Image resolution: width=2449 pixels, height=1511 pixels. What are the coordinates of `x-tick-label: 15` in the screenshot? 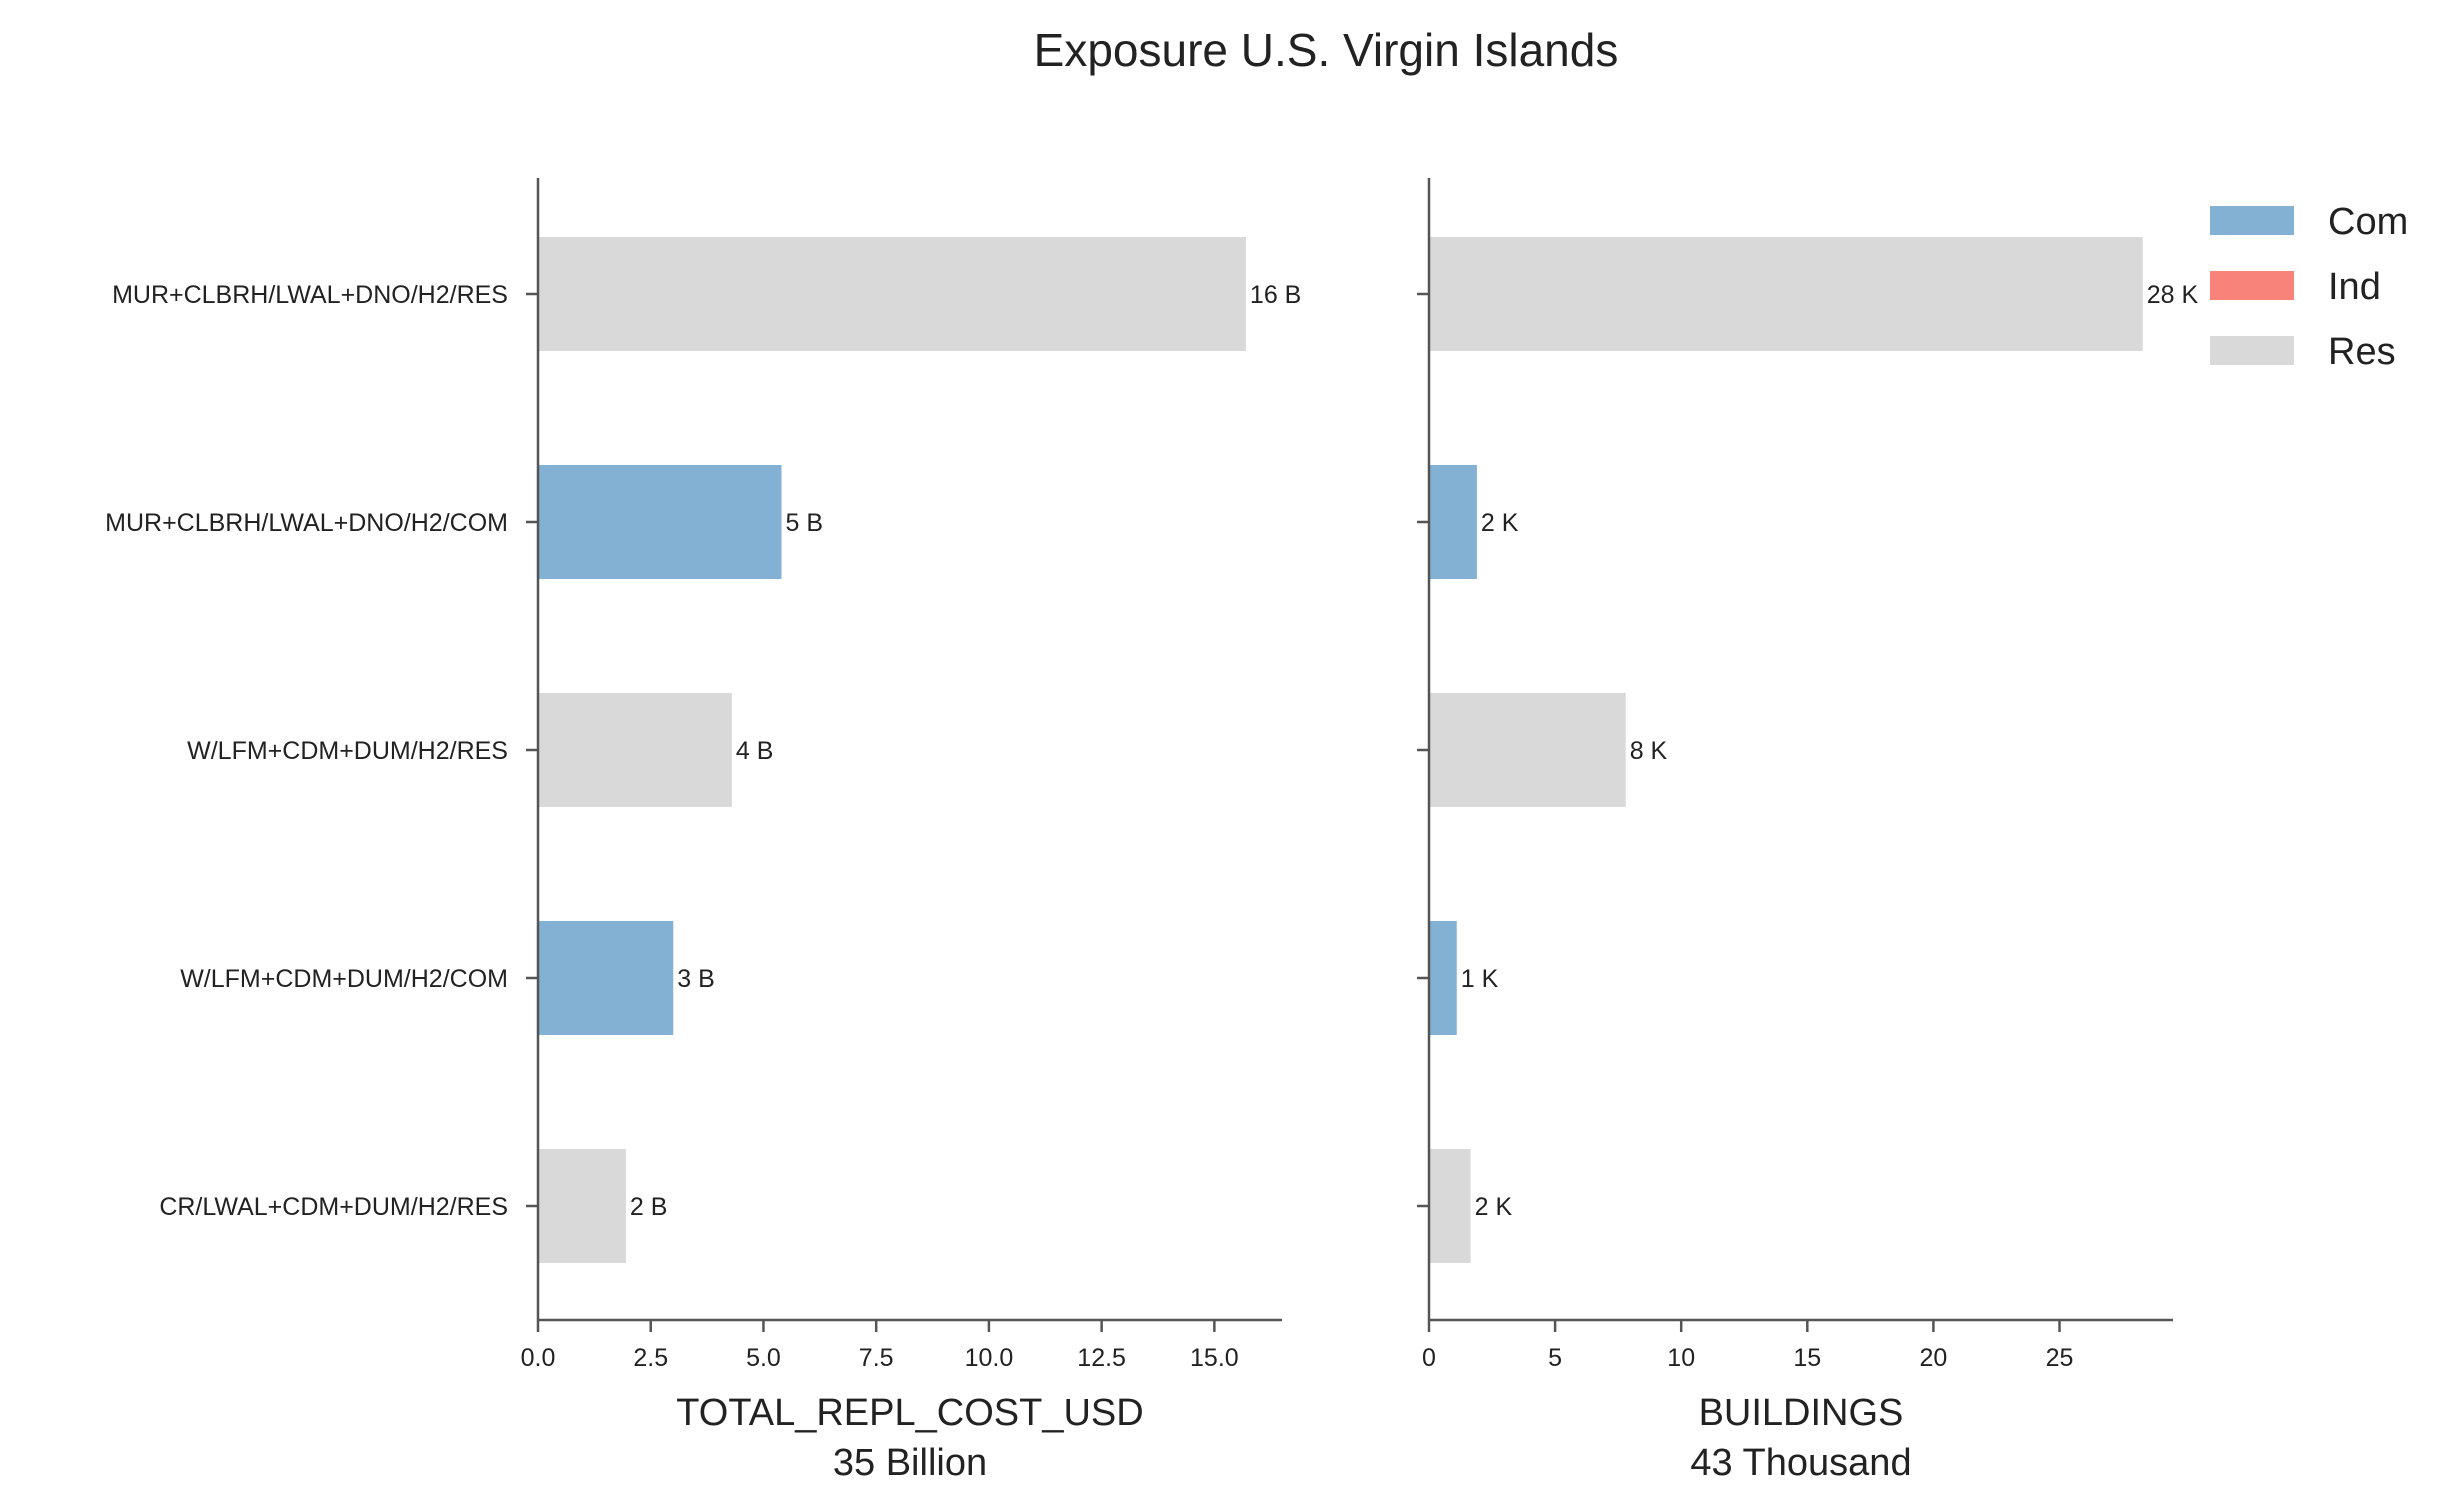 It's located at (1807, 1358).